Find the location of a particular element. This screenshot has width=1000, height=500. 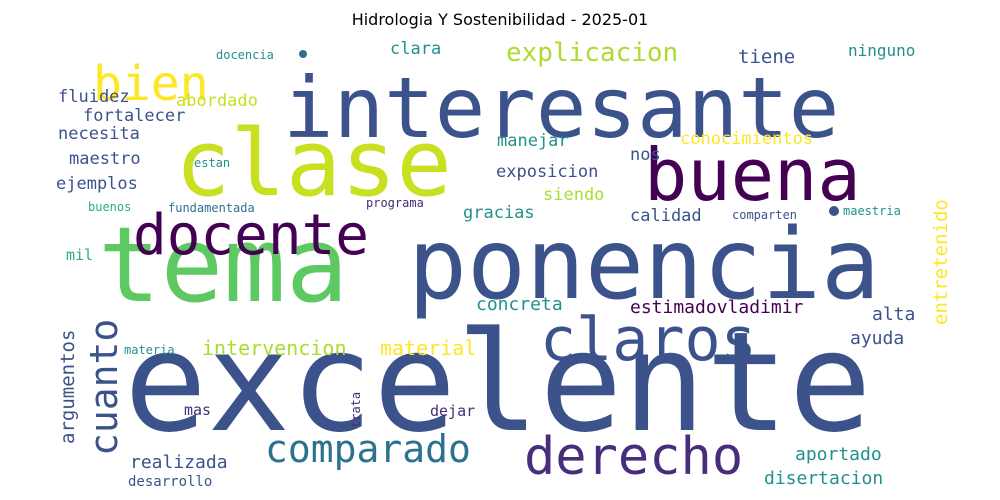

word-argumentos: argumentos is located at coordinates (68, 387).